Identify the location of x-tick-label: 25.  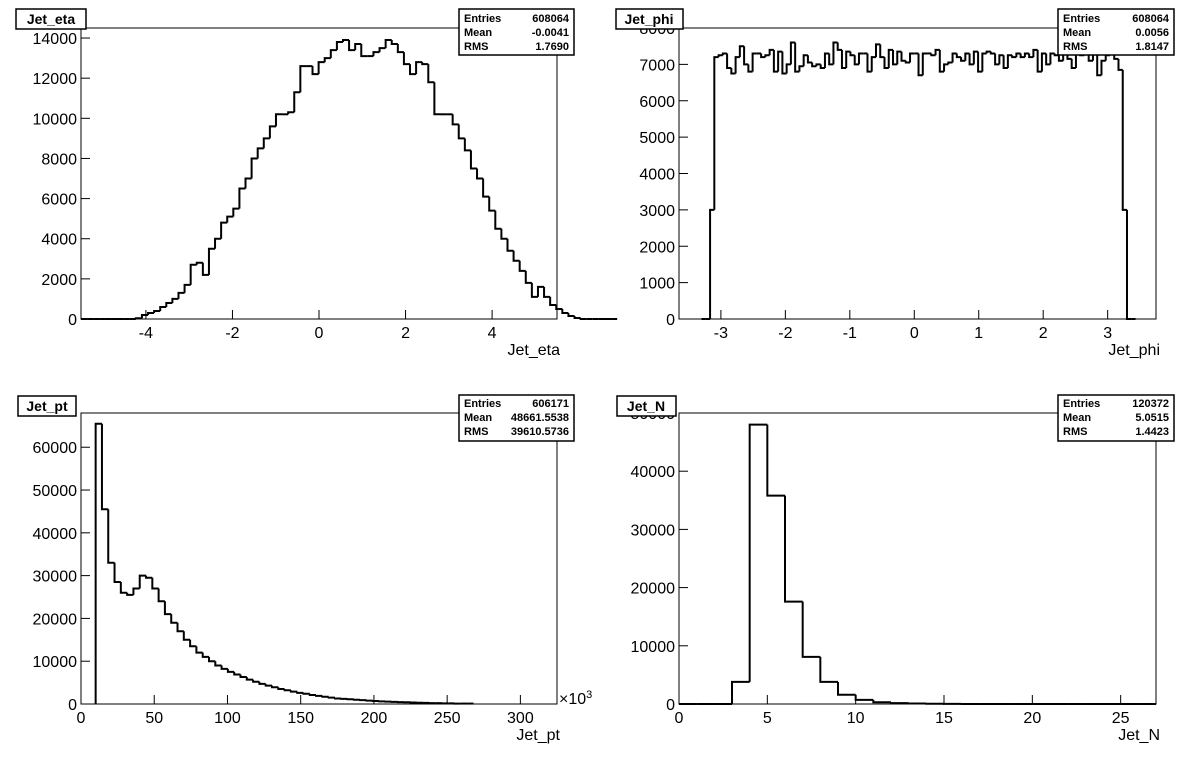
(1121, 718).